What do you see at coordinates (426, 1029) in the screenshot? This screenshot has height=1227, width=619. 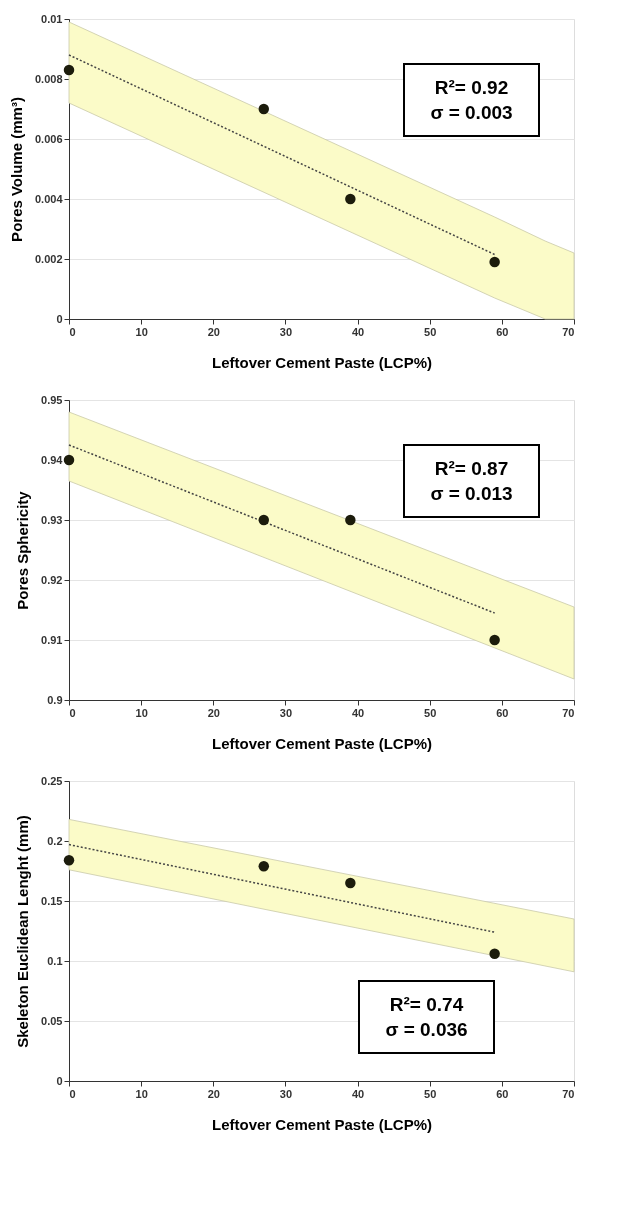 I see `annotation: σ = 0.036` at bounding box center [426, 1029].